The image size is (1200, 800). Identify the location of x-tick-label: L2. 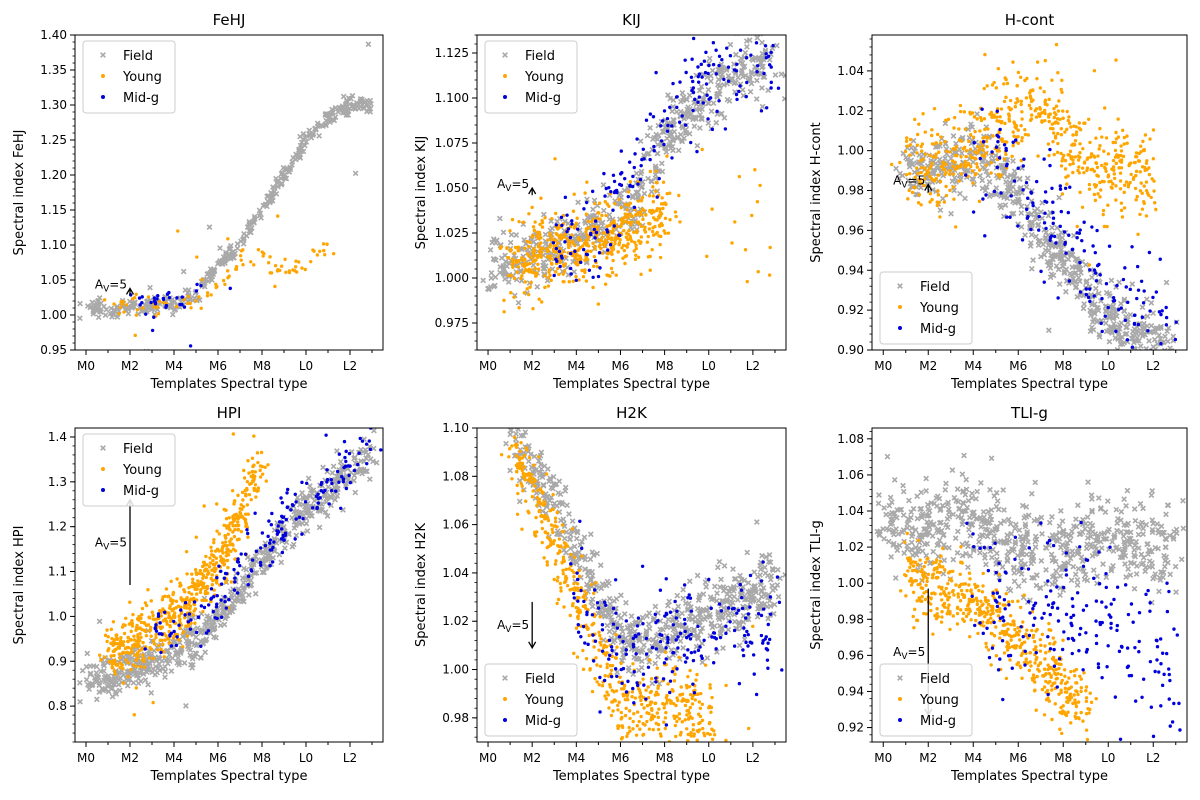
(1153, 366).